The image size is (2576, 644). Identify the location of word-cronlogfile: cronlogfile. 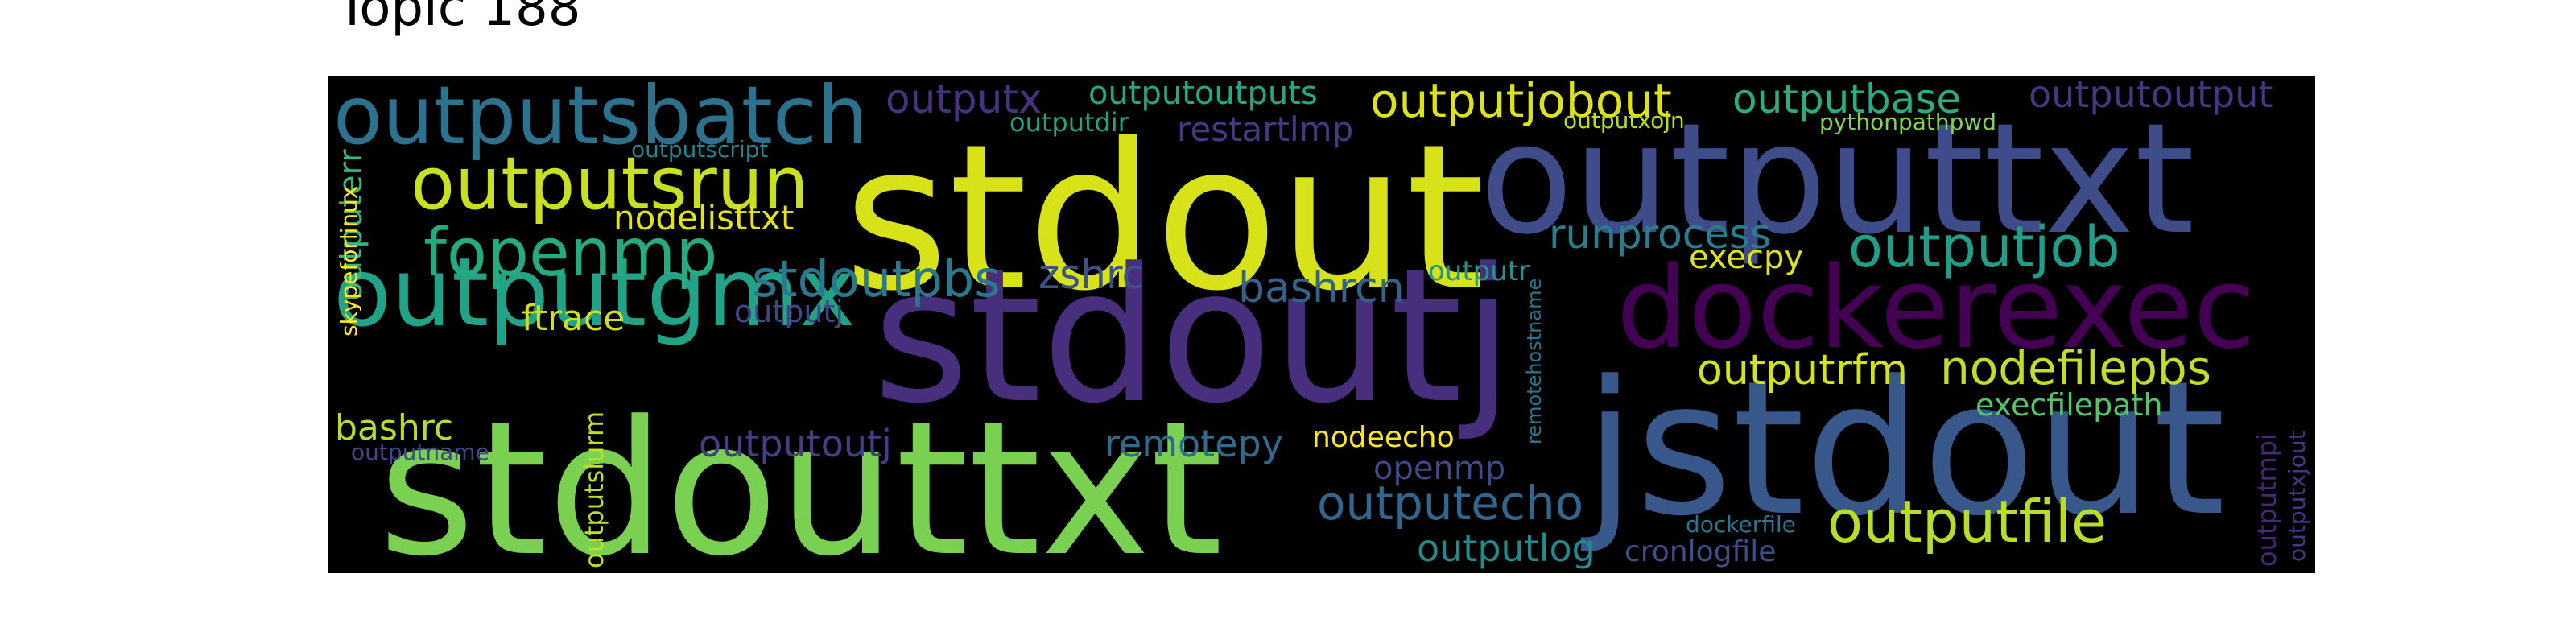
(1700, 551).